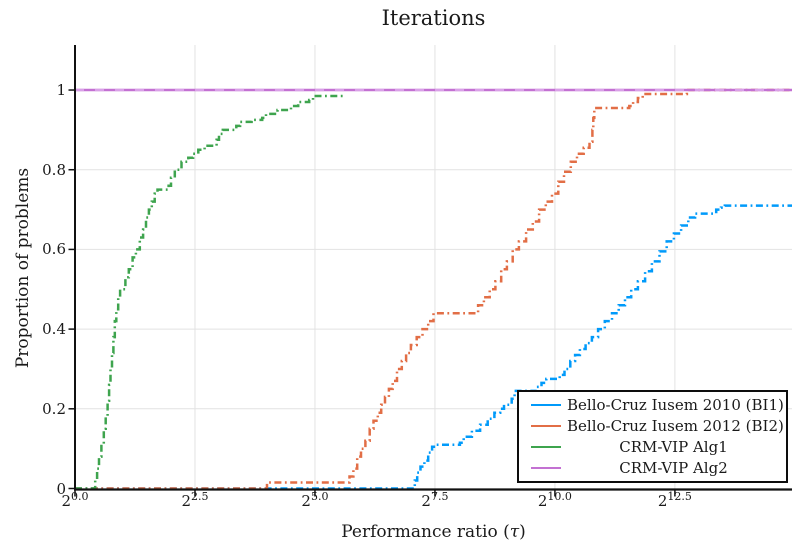 This screenshot has height=560, width=793. What do you see at coordinates (319, 496) in the screenshot?
I see `x-tick-exponent: 5.0` at bounding box center [319, 496].